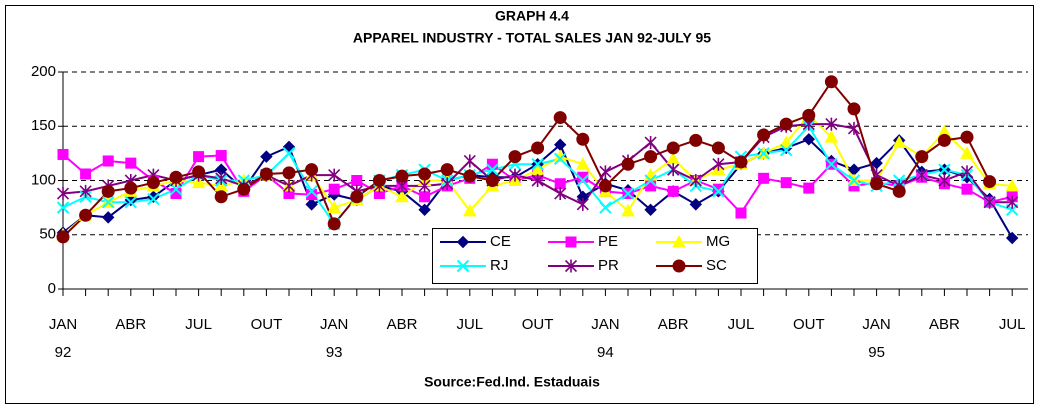  Describe the element at coordinates (512, 382) in the screenshot. I see `source-note: Source:Fed.Ind. Estaduais` at that location.